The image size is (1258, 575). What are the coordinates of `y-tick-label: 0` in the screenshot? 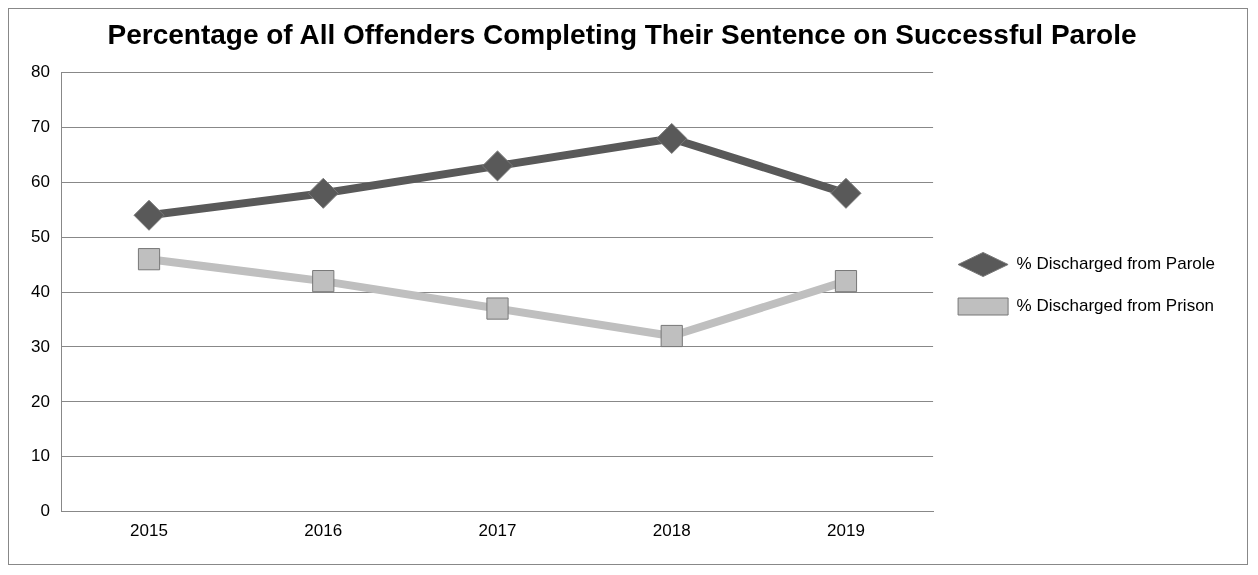 It's located at (45, 511).